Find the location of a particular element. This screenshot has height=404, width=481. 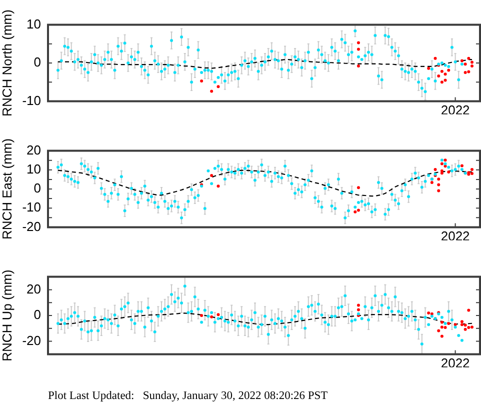

y-axis-title: RNCH East (mm) is located at coordinates (7, 189).